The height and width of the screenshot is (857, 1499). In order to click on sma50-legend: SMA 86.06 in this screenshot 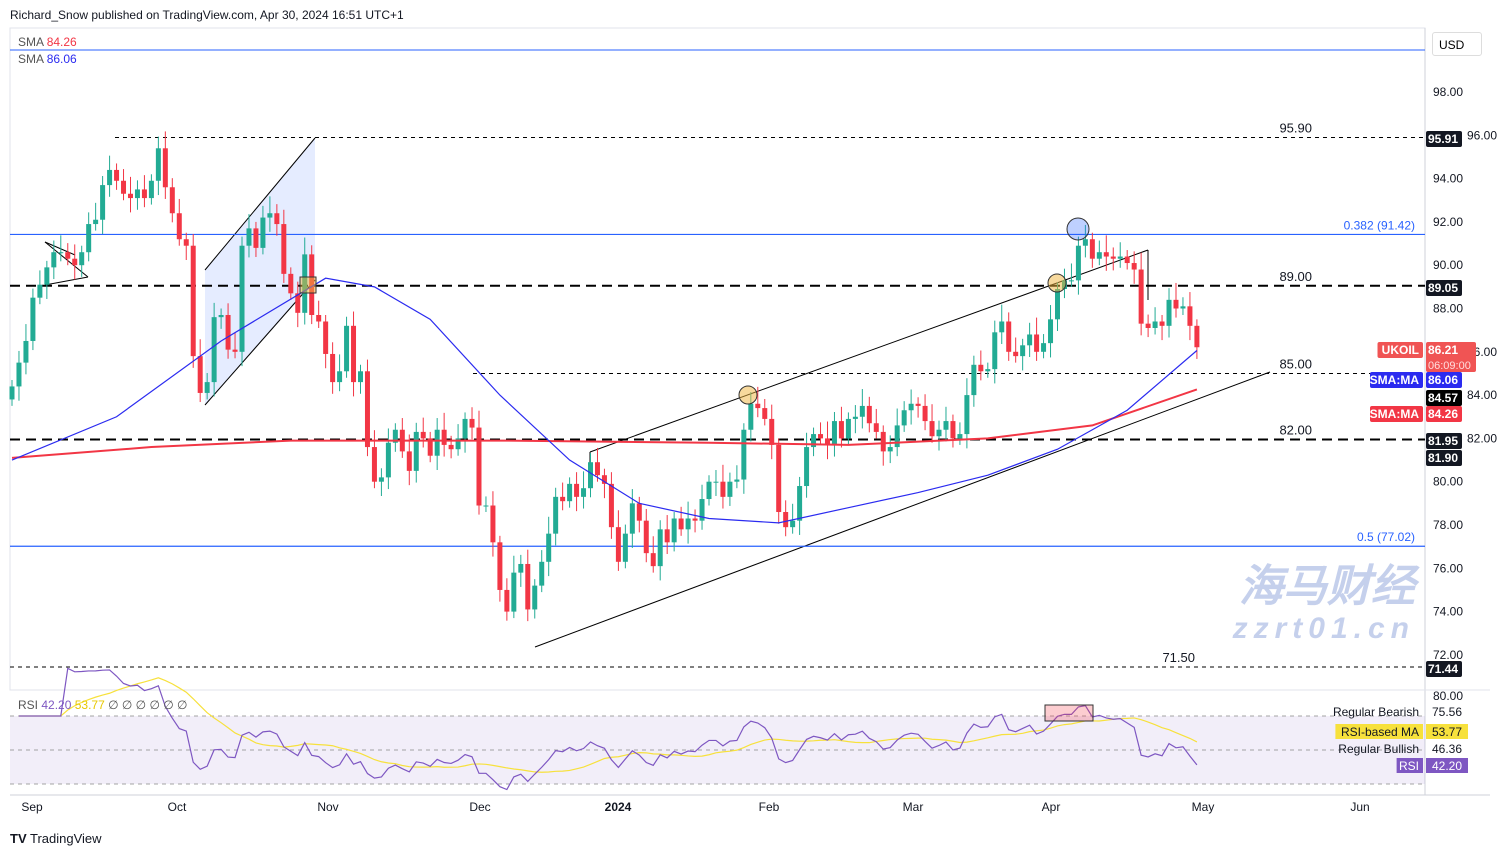, I will do `click(47, 59)`.